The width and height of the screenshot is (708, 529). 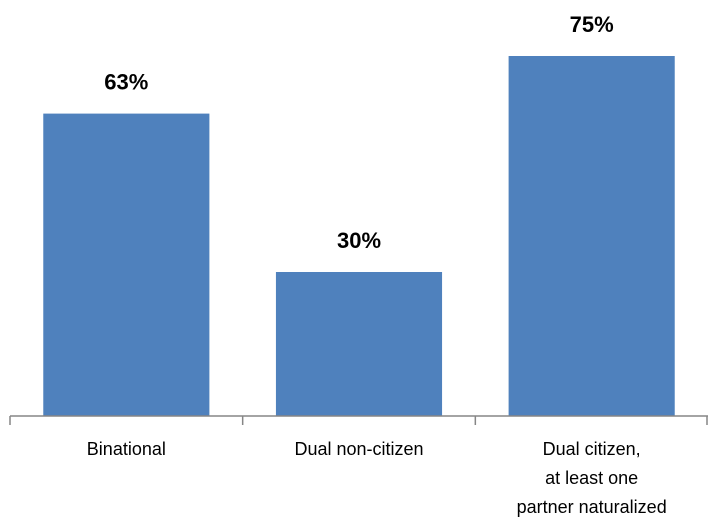 What do you see at coordinates (126, 82) in the screenshot?
I see `value-label-1: 63%` at bounding box center [126, 82].